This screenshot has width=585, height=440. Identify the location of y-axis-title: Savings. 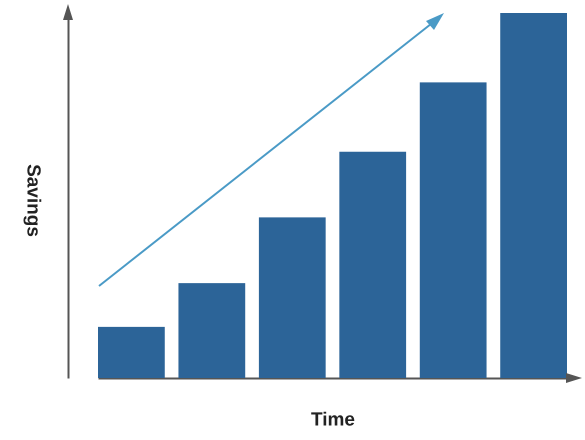
(33, 200).